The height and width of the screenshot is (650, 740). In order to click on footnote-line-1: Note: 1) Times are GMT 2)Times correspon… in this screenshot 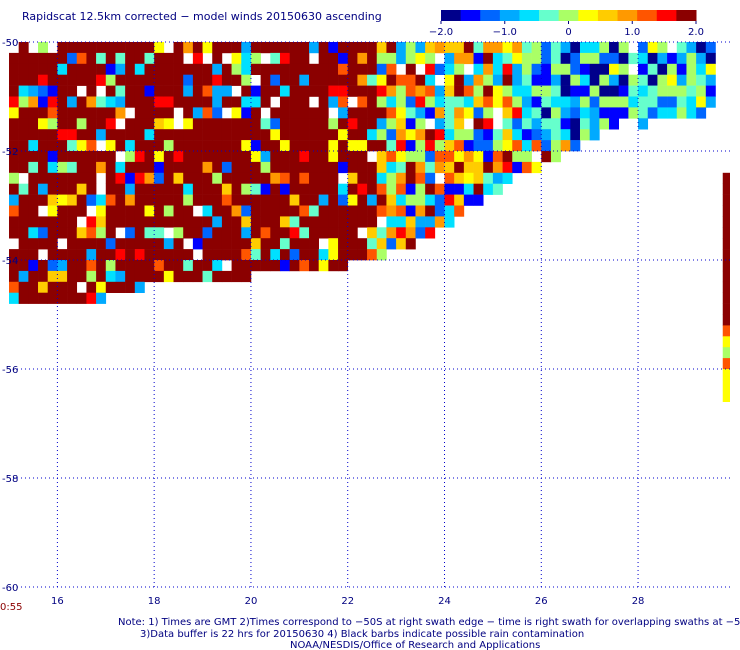, I will do `click(429, 622)`.